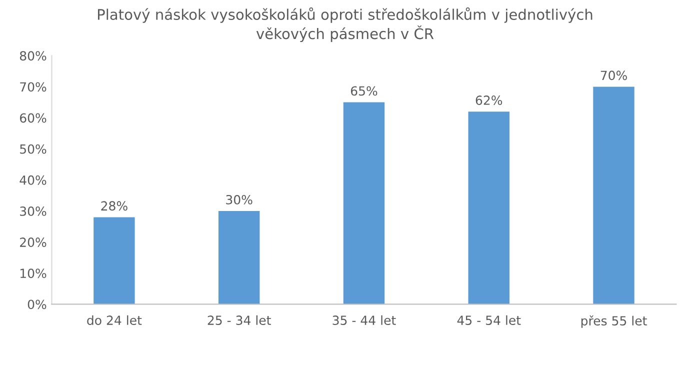  What do you see at coordinates (114, 320) in the screenshot?
I see `x-tick-label: do 24 let` at bounding box center [114, 320].